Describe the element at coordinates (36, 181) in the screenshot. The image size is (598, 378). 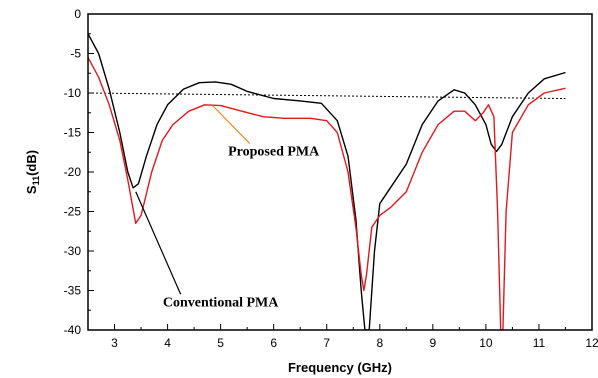
I see `y-axis-title-subscript: 11` at that location.